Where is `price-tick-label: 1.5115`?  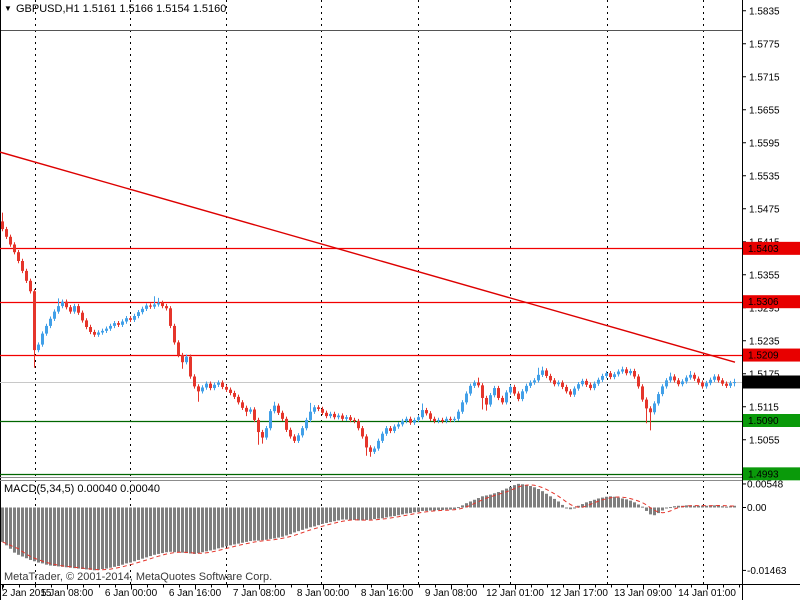 price-tick-label: 1.5115 is located at coordinates (764, 407).